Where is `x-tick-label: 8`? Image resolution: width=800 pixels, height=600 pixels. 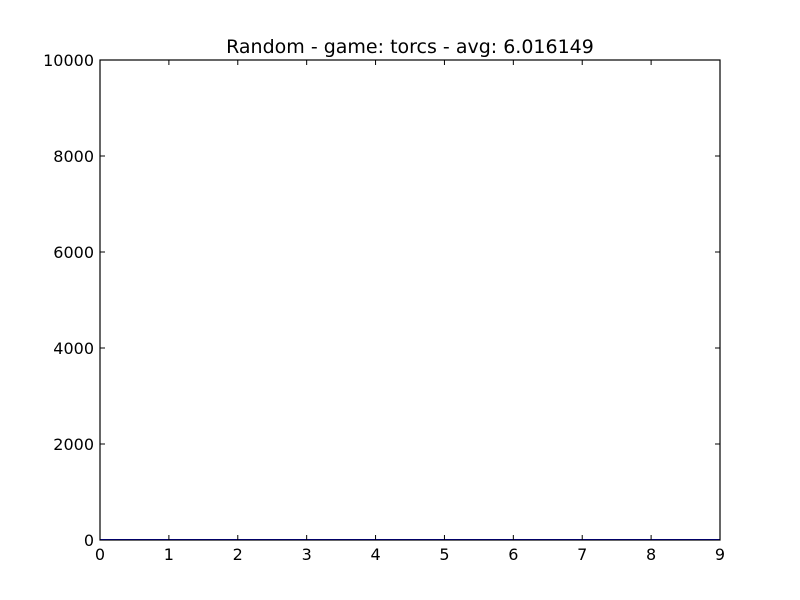
x-tick-label: 8 is located at coordinates (651, 554).